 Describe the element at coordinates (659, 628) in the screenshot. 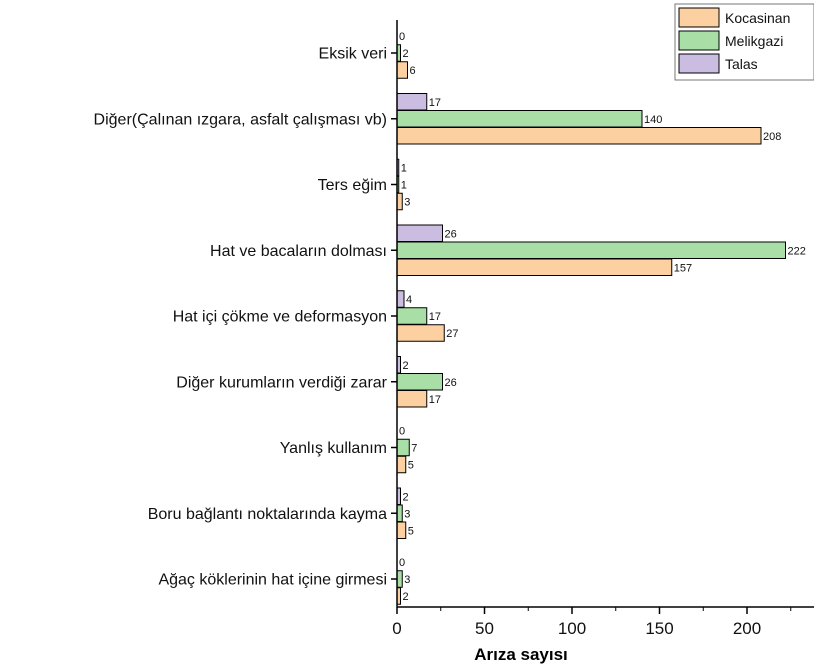

I see `x-tick-label-3: 150` at that location.